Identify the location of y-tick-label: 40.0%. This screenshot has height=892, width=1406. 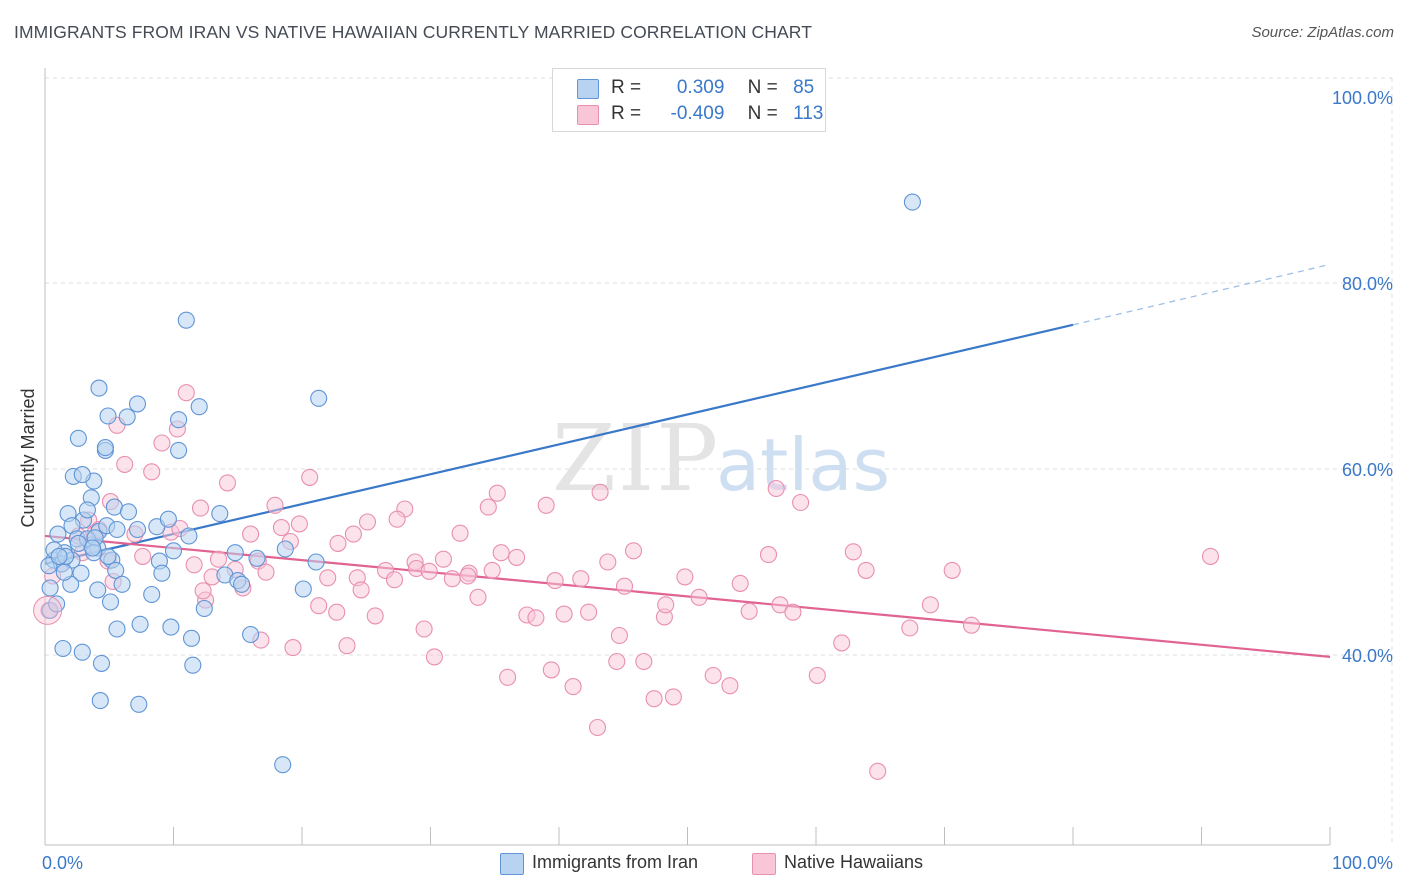
(1367, 656).